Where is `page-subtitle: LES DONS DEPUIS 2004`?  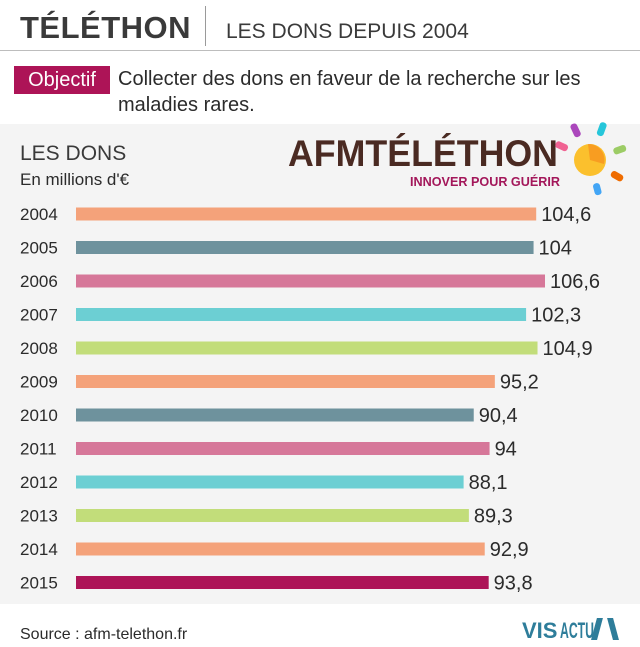
page-subtitle: LES DONS DEPUIS 2004 is located at coordinates (347, 31).